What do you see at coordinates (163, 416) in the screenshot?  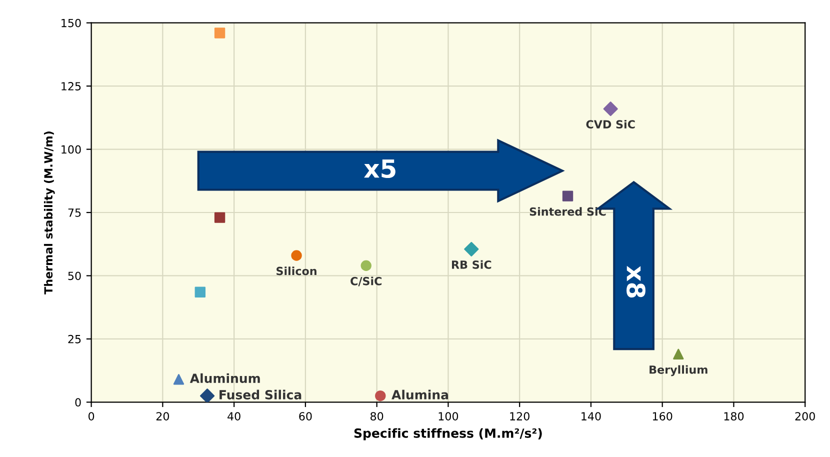 I see `x-tick-label: 20` at bounding box center [163, 416].